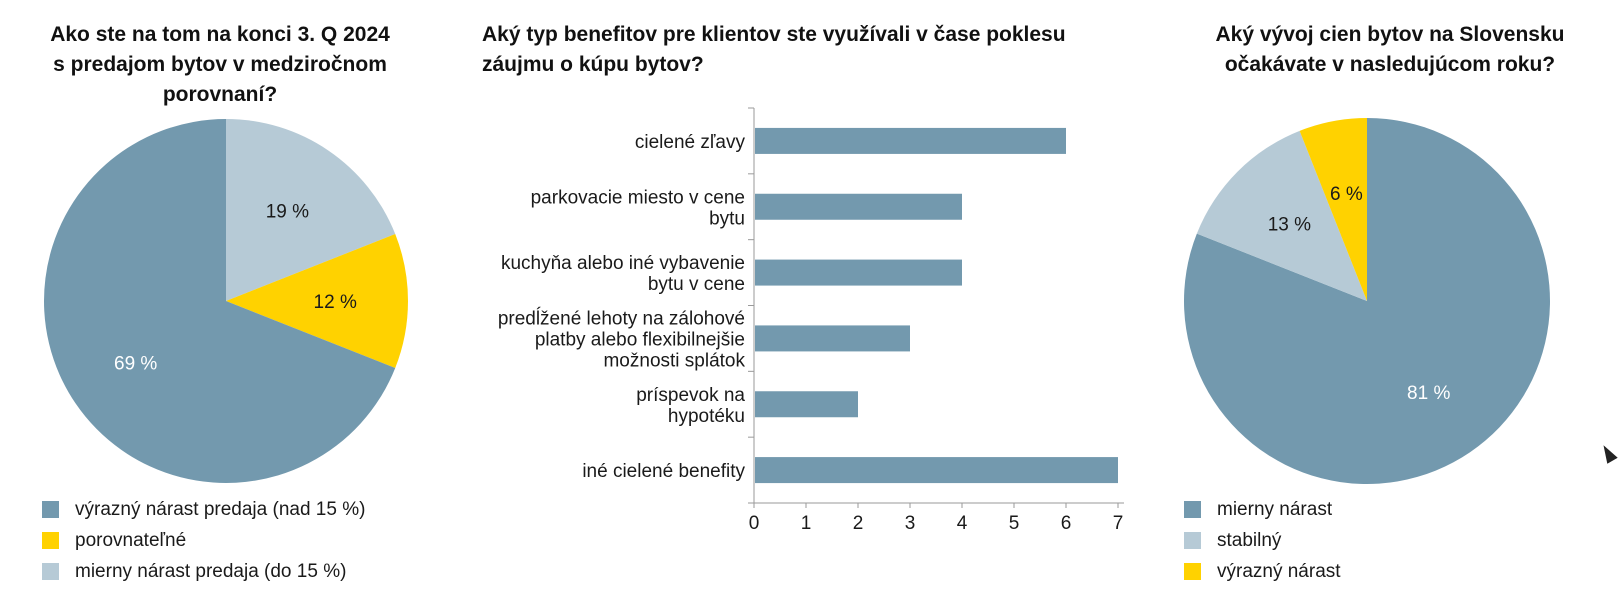  I want to click on y-tick-label: bytu, so click(727, 218).